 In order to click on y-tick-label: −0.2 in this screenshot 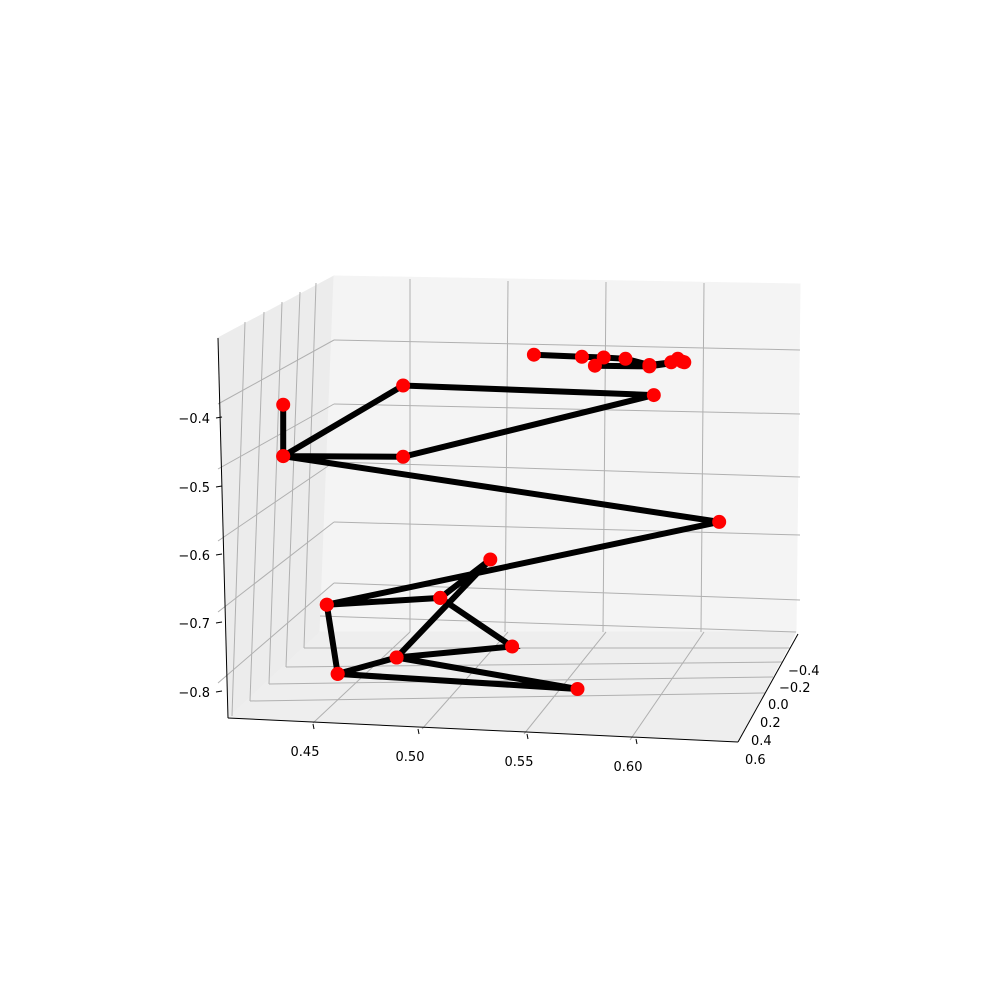, I will do `click(795, 688)`.